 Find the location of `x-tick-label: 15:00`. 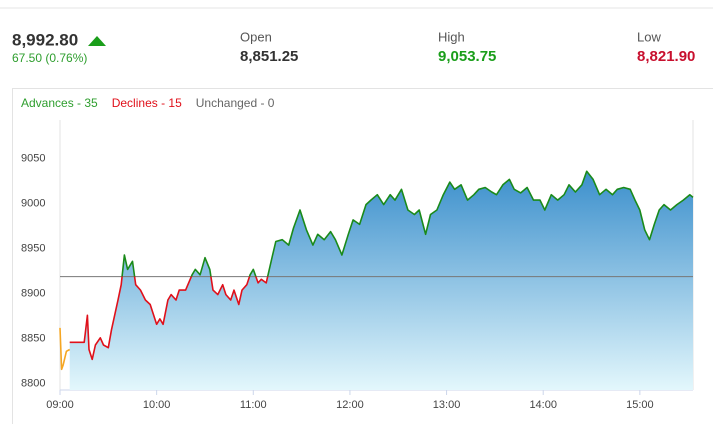

x-tick-label: 15:00 is located at coordinates (640, 405).